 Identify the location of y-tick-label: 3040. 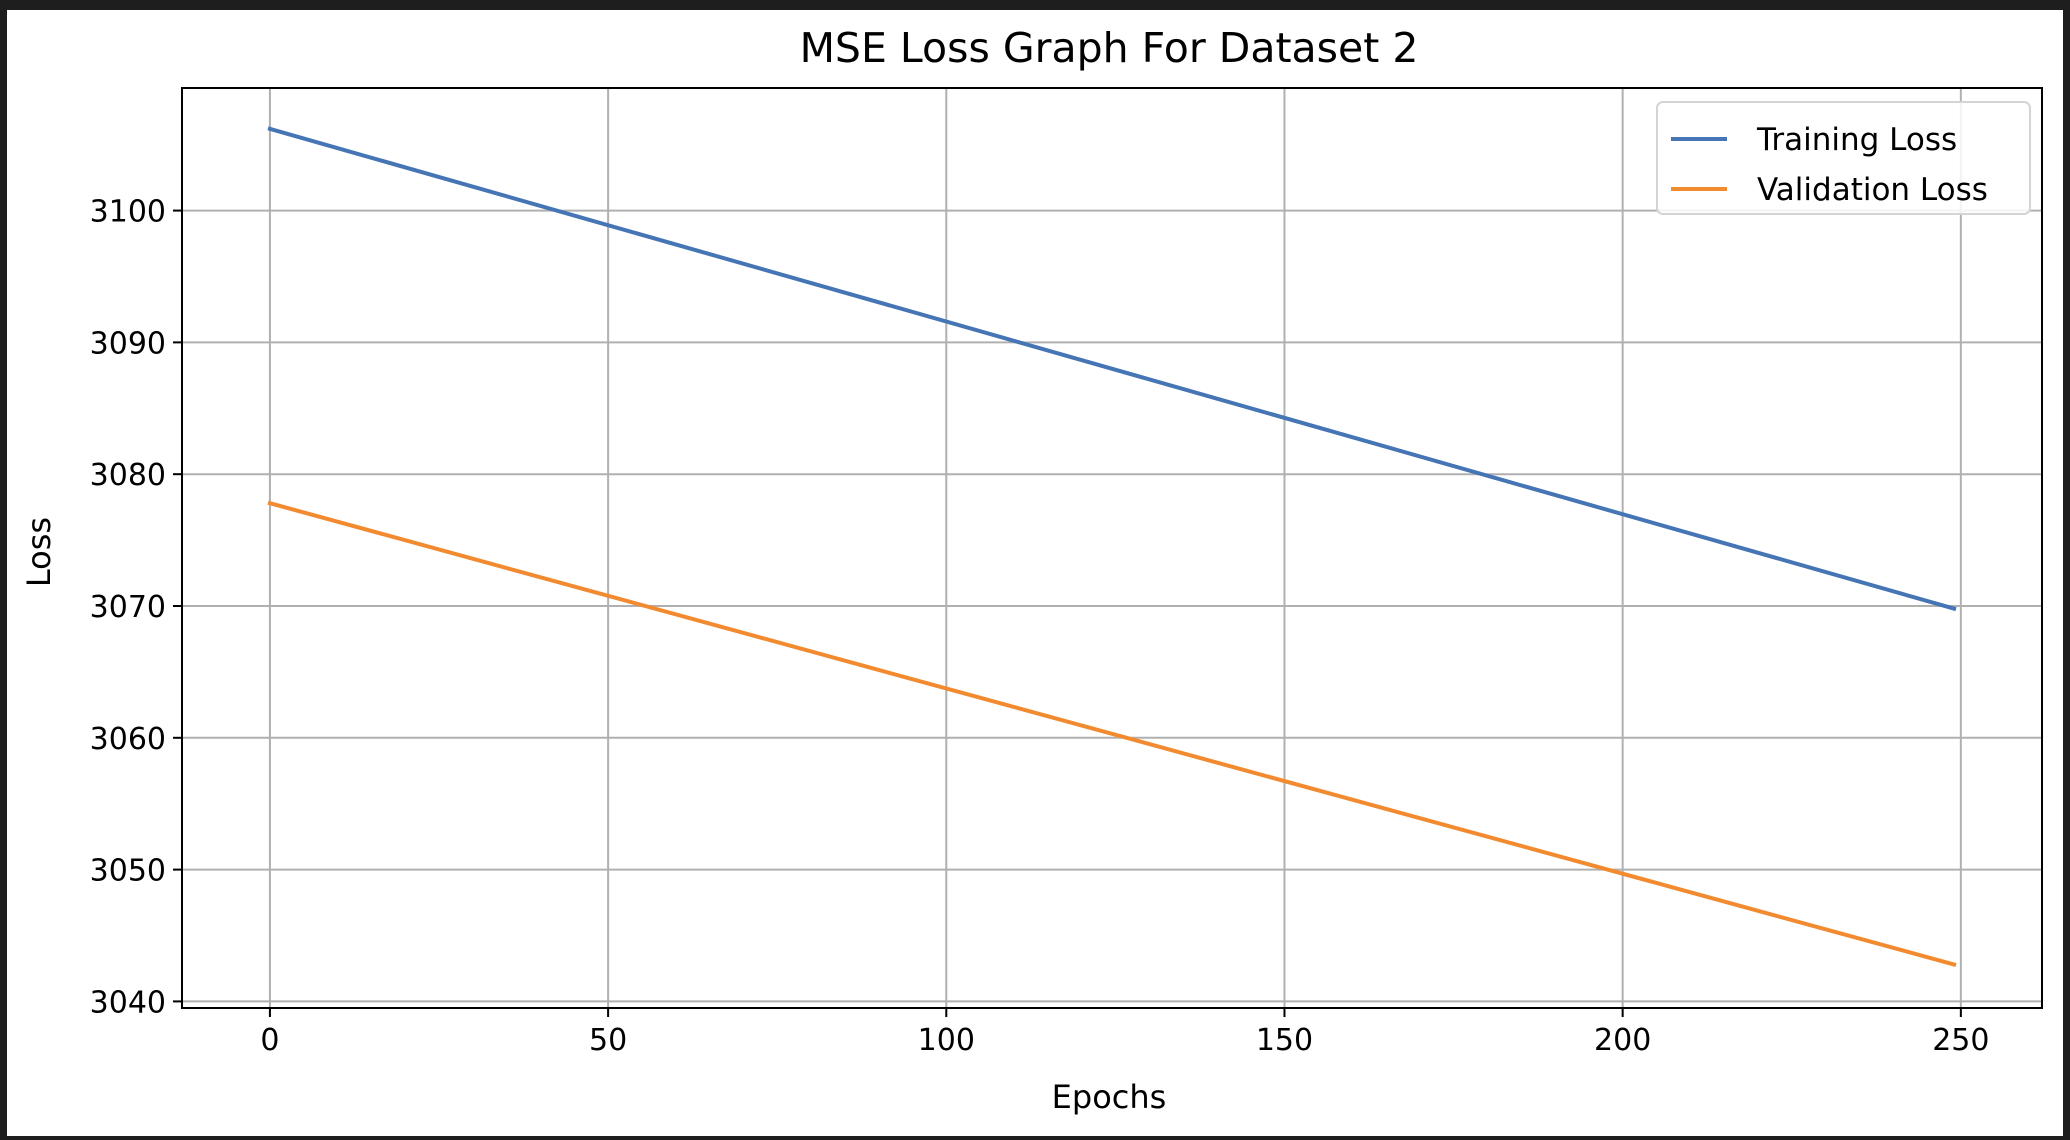
(128, 1002).